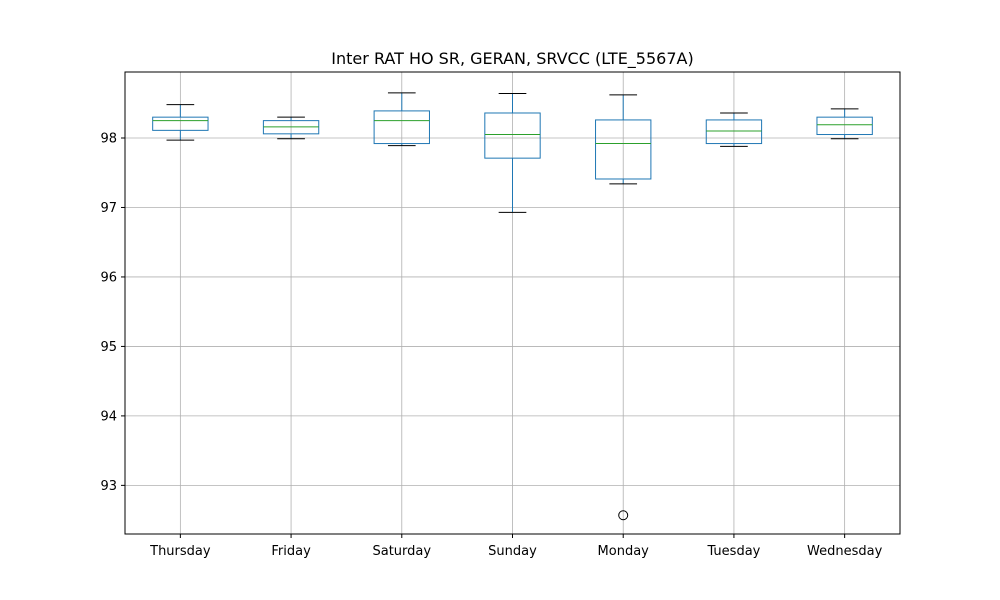 The height and width of the screenshot is (600, 1000). Describe the element at coordinates (512, 551) in the screenshot. I see `x-tick-label: Sunday` at that location.